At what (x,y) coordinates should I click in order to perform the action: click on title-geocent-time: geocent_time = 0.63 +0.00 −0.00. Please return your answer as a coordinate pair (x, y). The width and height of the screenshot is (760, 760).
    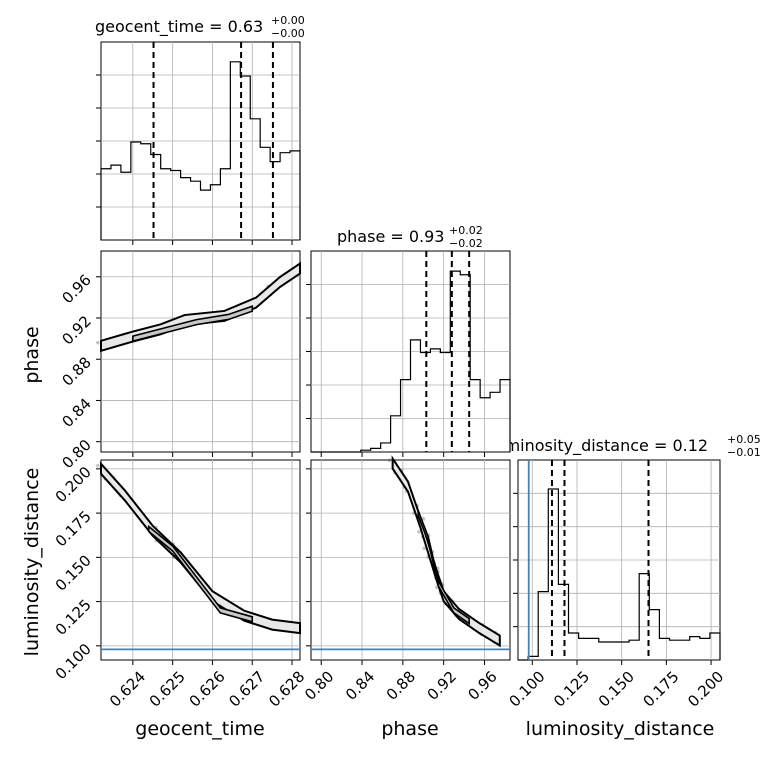
    Looking at the image, I should click on (200, 27).